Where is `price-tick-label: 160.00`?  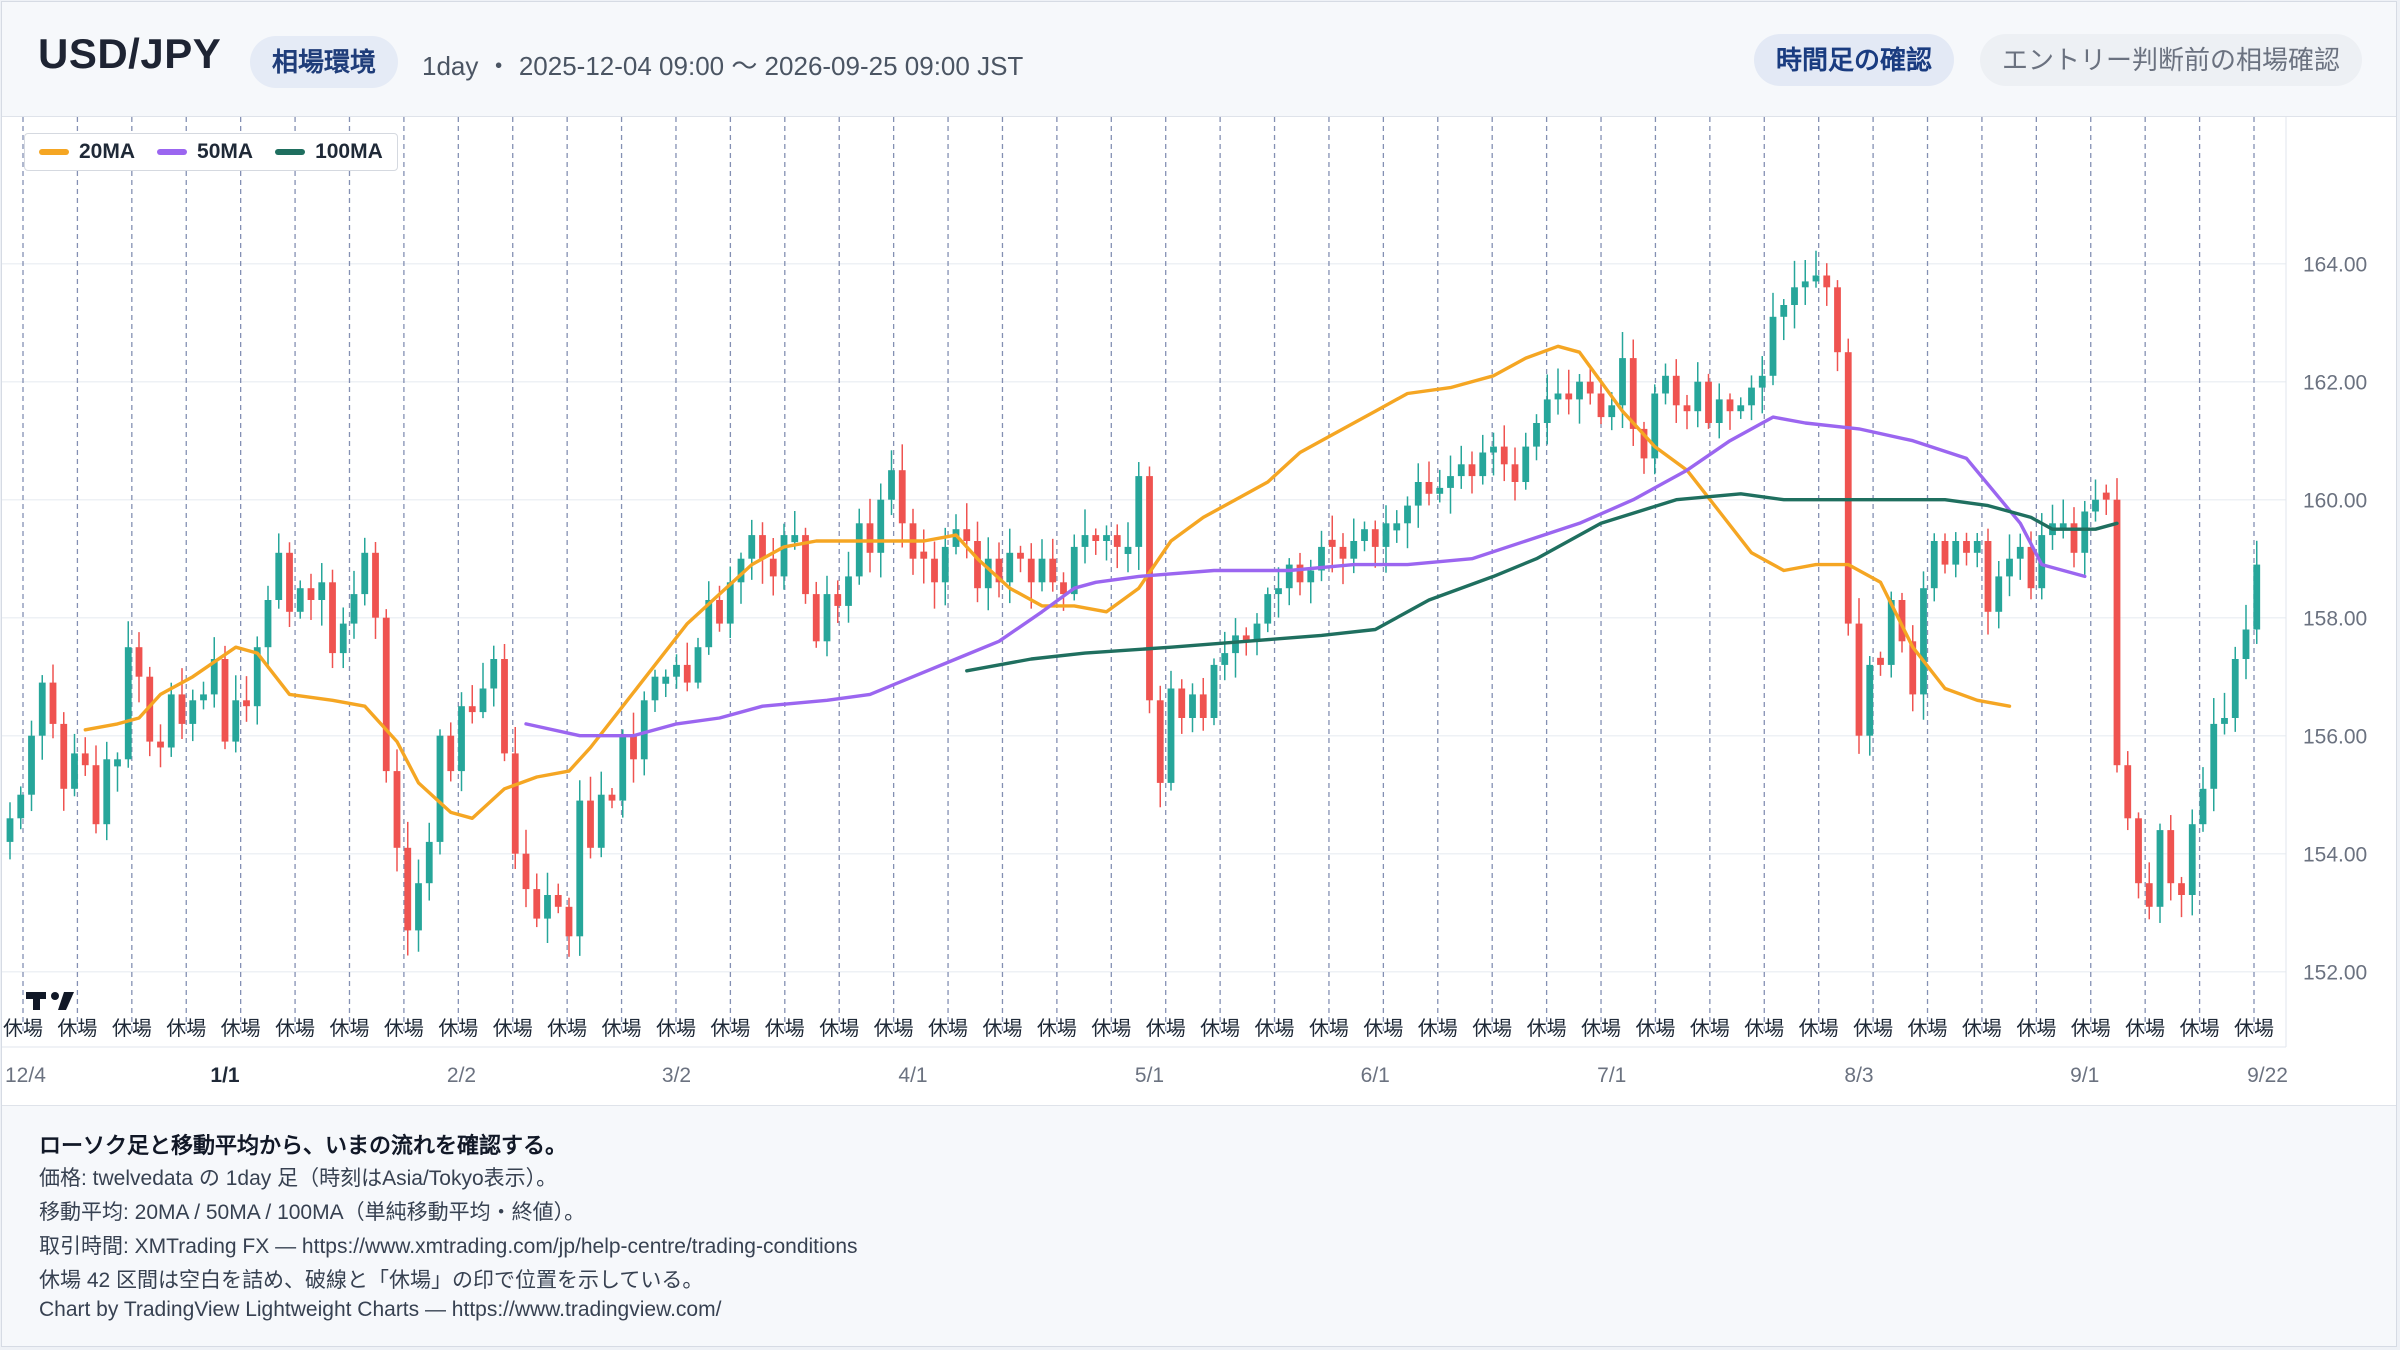
price-tick-label: 160.00 is located at coordinates (2335, 501).